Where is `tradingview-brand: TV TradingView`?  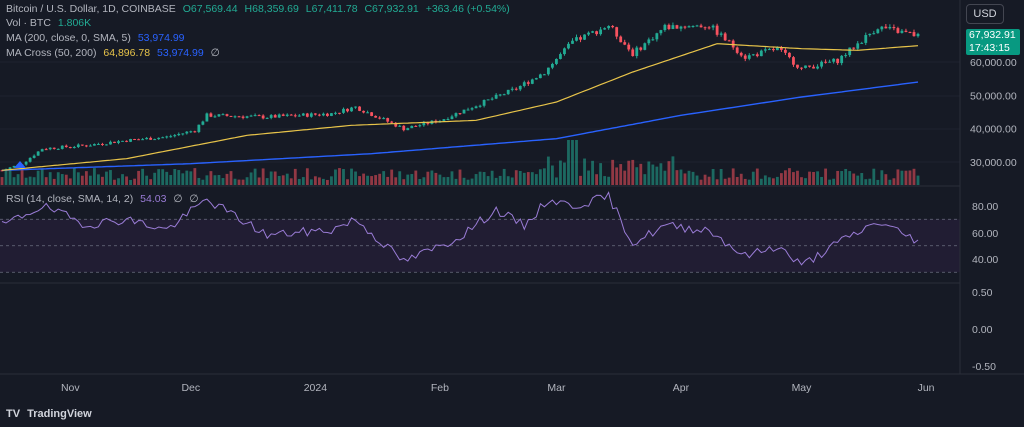
tradingview-brand: TV TradingView is located at coordinates (49, 414).